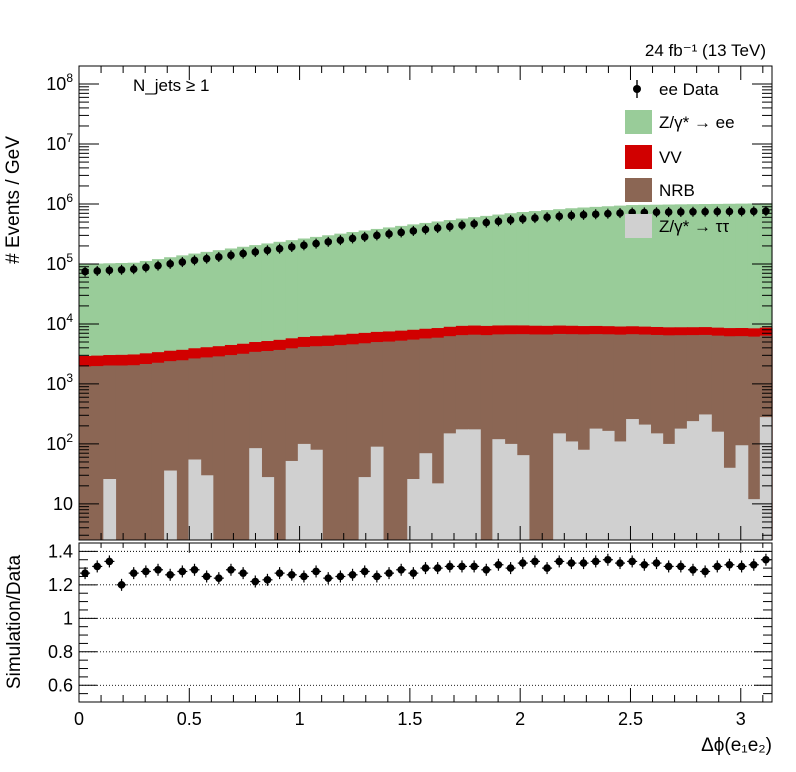 The height and width of the screenshot is (772, 796). Describe the element at coordinates (677, 190) in the screenshot. I see `legend-label: NRB` at that location.